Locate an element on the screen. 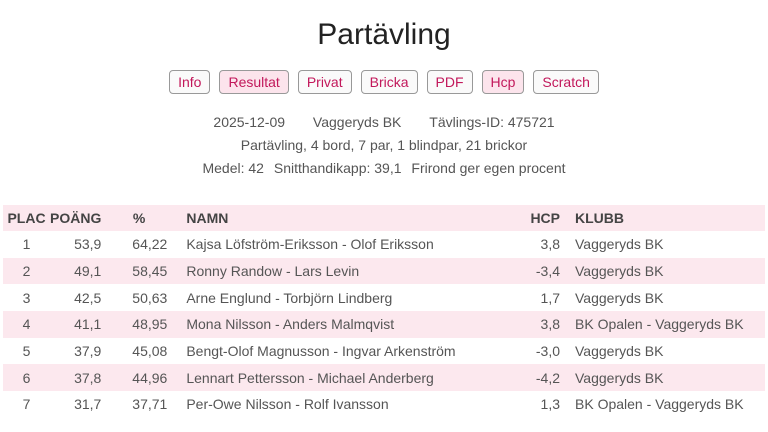 The image size is (768, 432). table-cell: 1 is located at coordinates (26, 244).